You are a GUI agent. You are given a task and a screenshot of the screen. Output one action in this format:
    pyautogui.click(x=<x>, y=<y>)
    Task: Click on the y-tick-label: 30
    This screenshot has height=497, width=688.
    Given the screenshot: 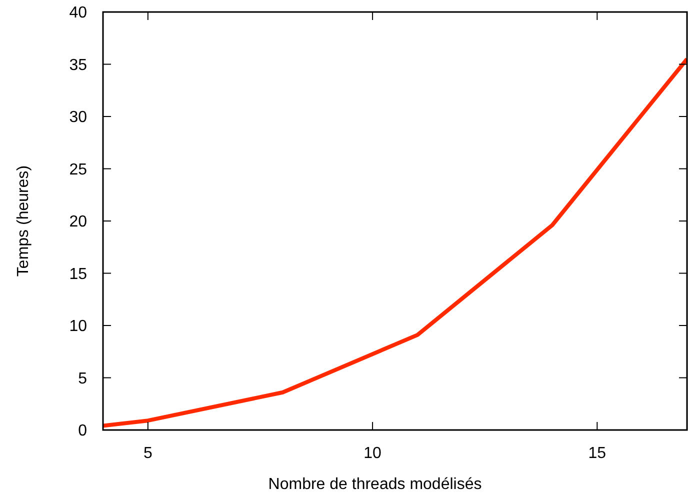 What is the action you would take?
    pyautogui.click(x=78, y=117)
    